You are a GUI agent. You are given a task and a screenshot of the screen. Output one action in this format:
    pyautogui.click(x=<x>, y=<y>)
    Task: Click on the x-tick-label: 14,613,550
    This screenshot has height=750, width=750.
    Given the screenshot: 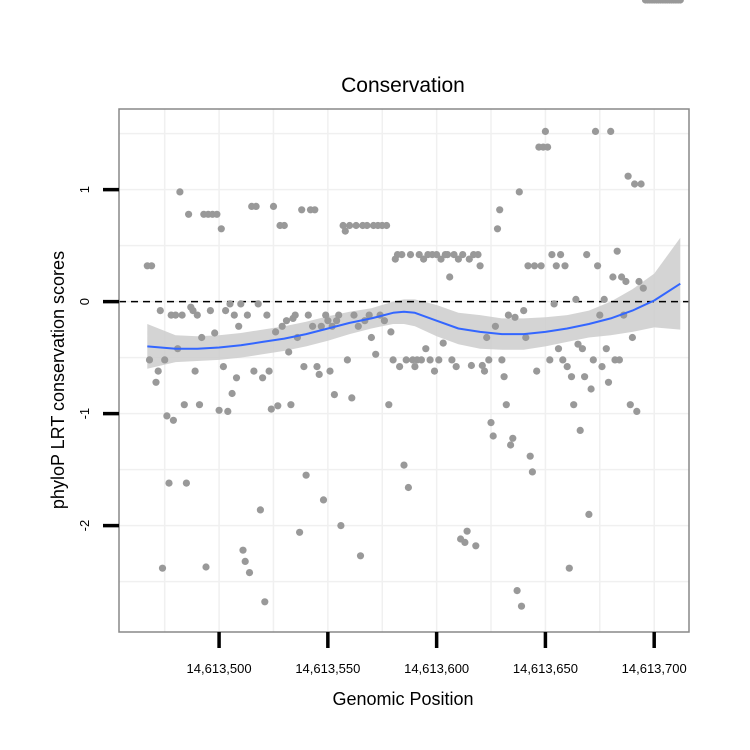 What is the action you would take?
    pyautogui.click(x=327, y=668)
    